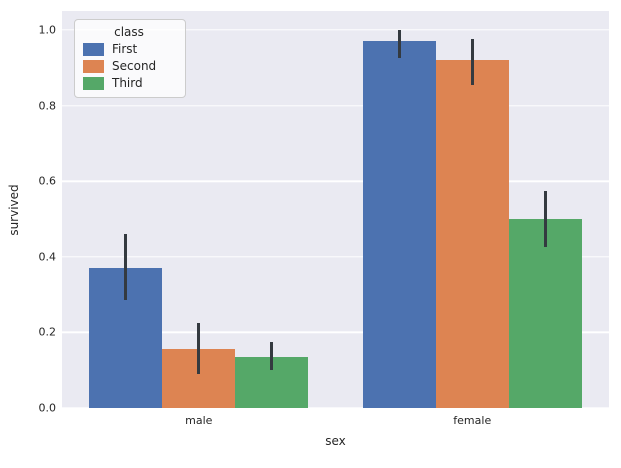  I want to click on x-tick-label: female, so click(472, 420).